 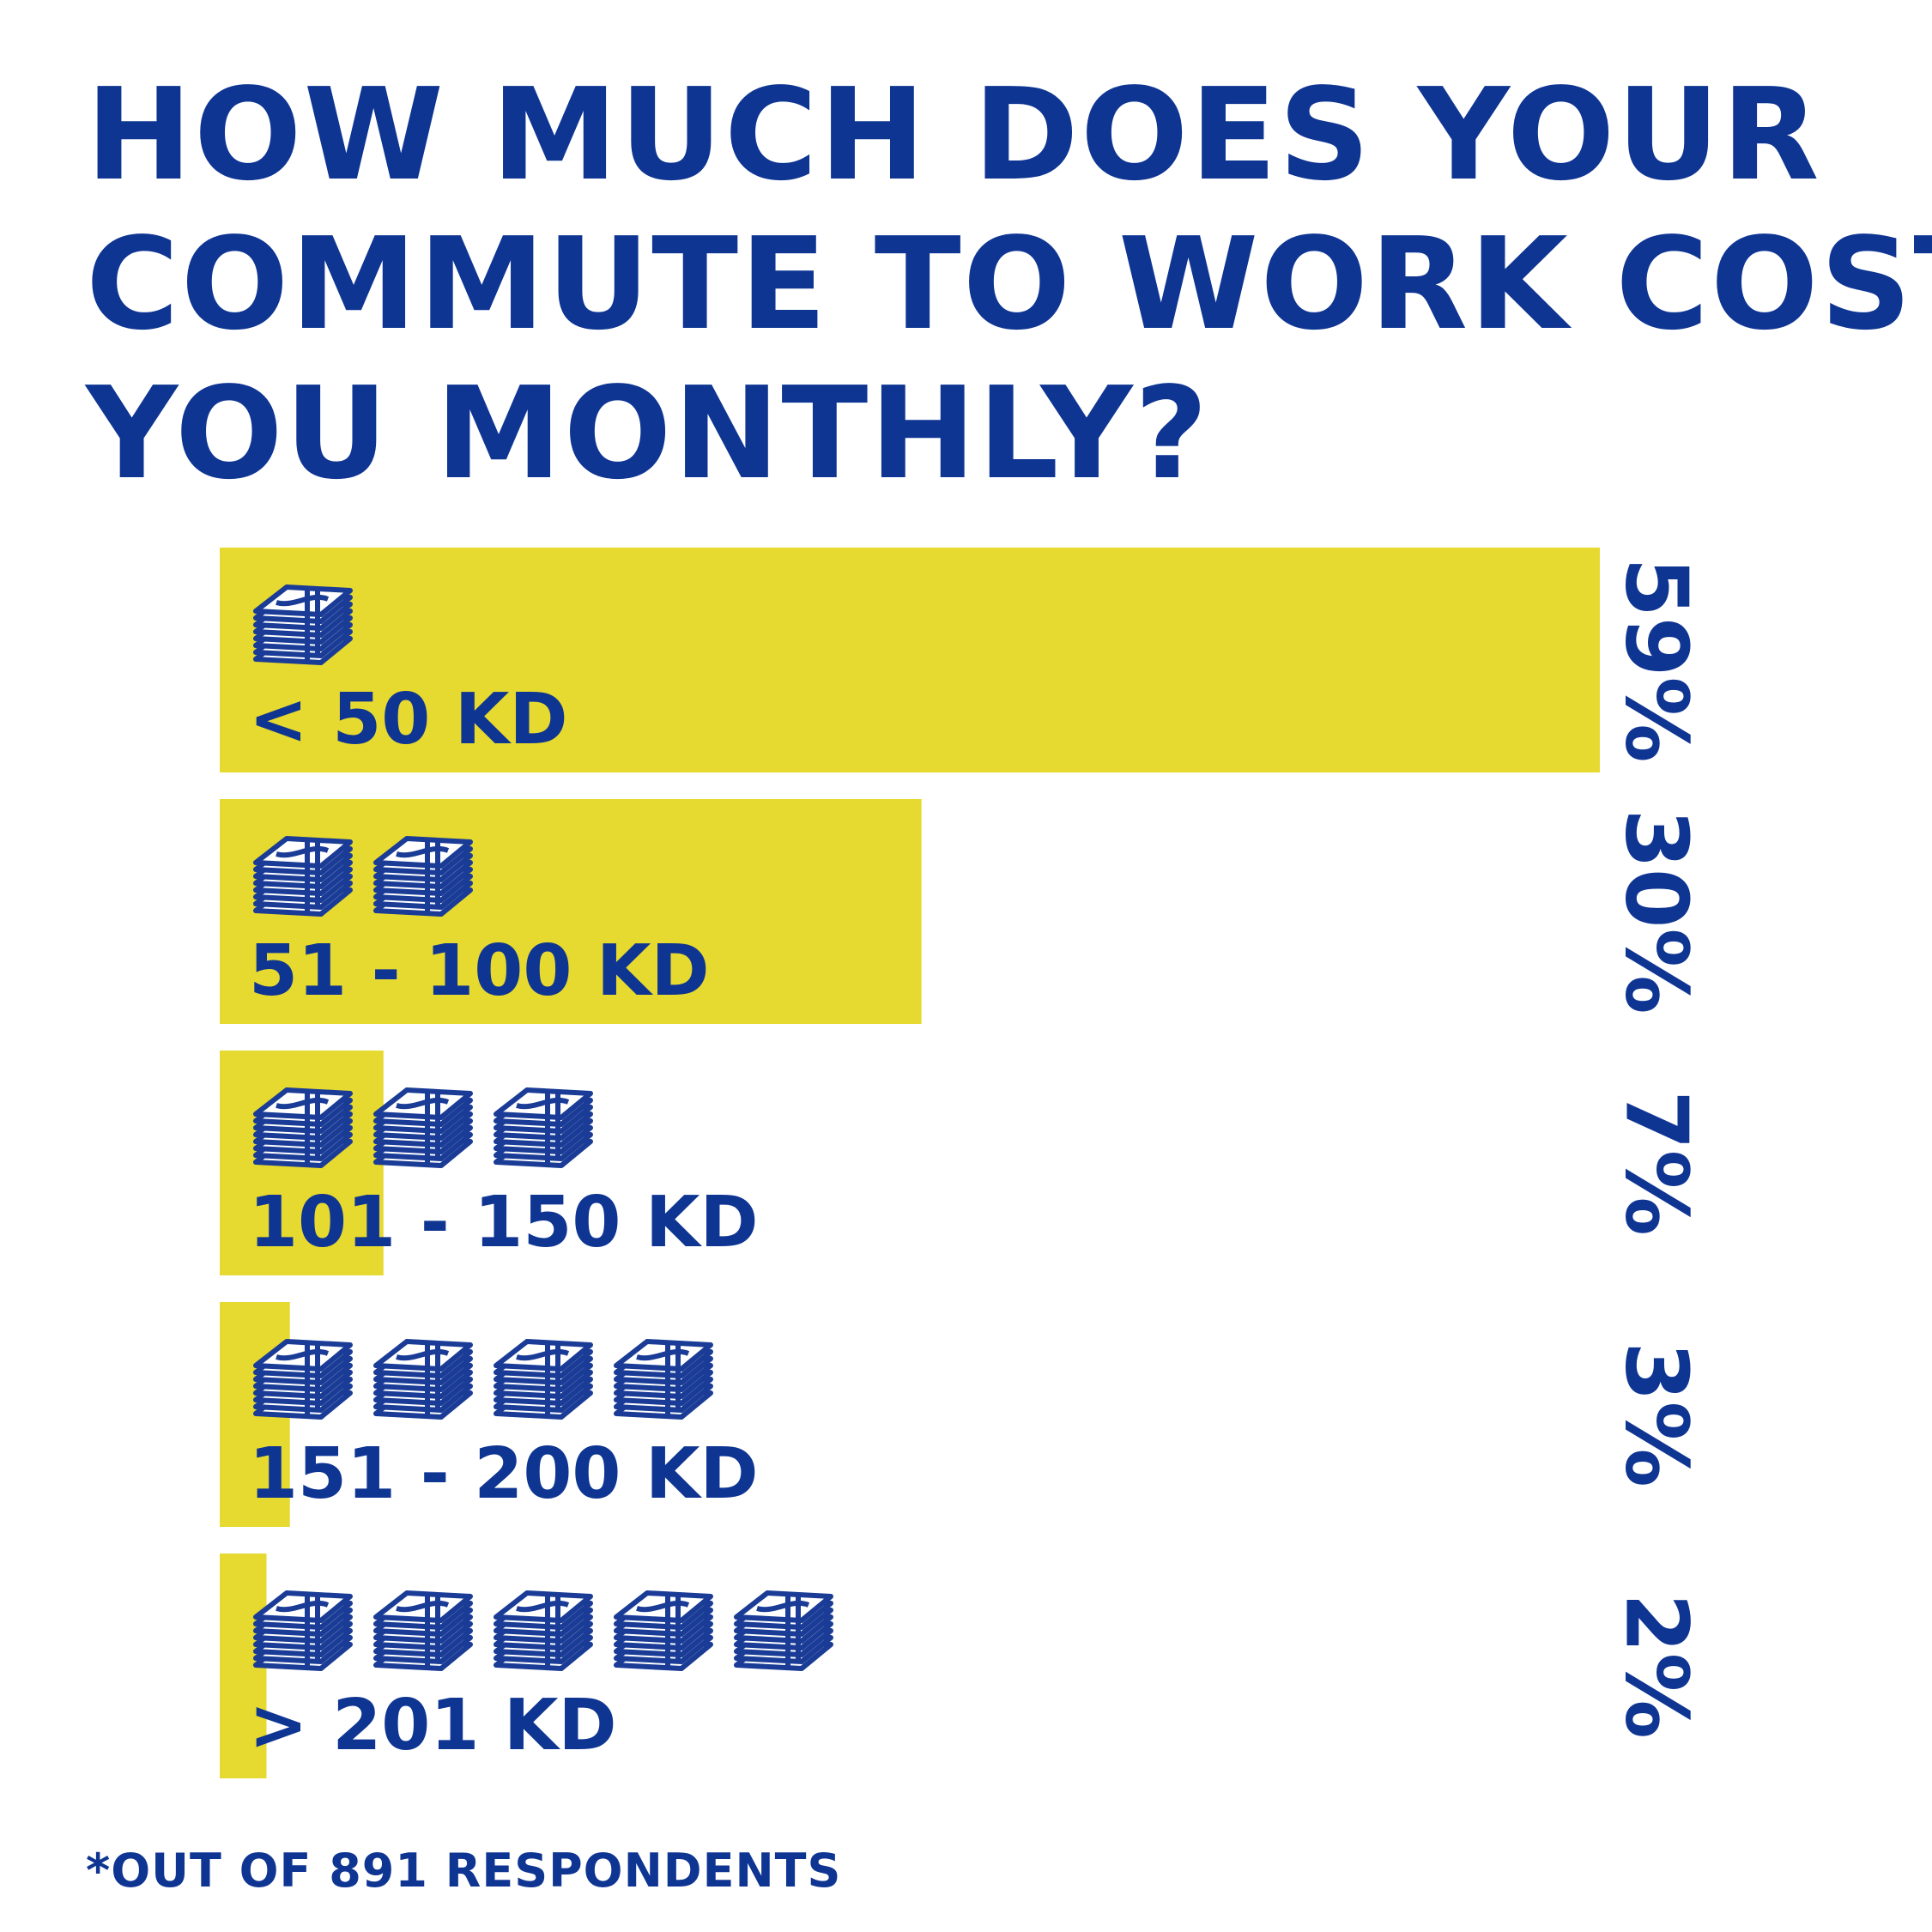 What do you see at coordinates (964, 1415) in the screenshot?
I see `bar-row: 151 - 200 KD 3%` at bounding box center [964, 1415].